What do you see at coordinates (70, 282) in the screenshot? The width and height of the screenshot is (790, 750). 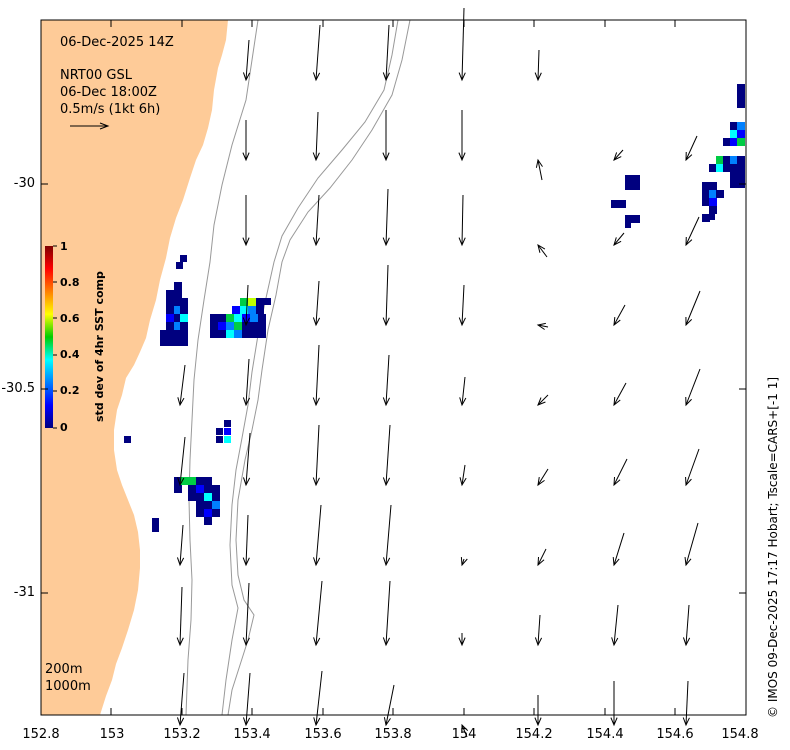 I see `colorbar-tick: 0.8` at bounding box center [70, 282].